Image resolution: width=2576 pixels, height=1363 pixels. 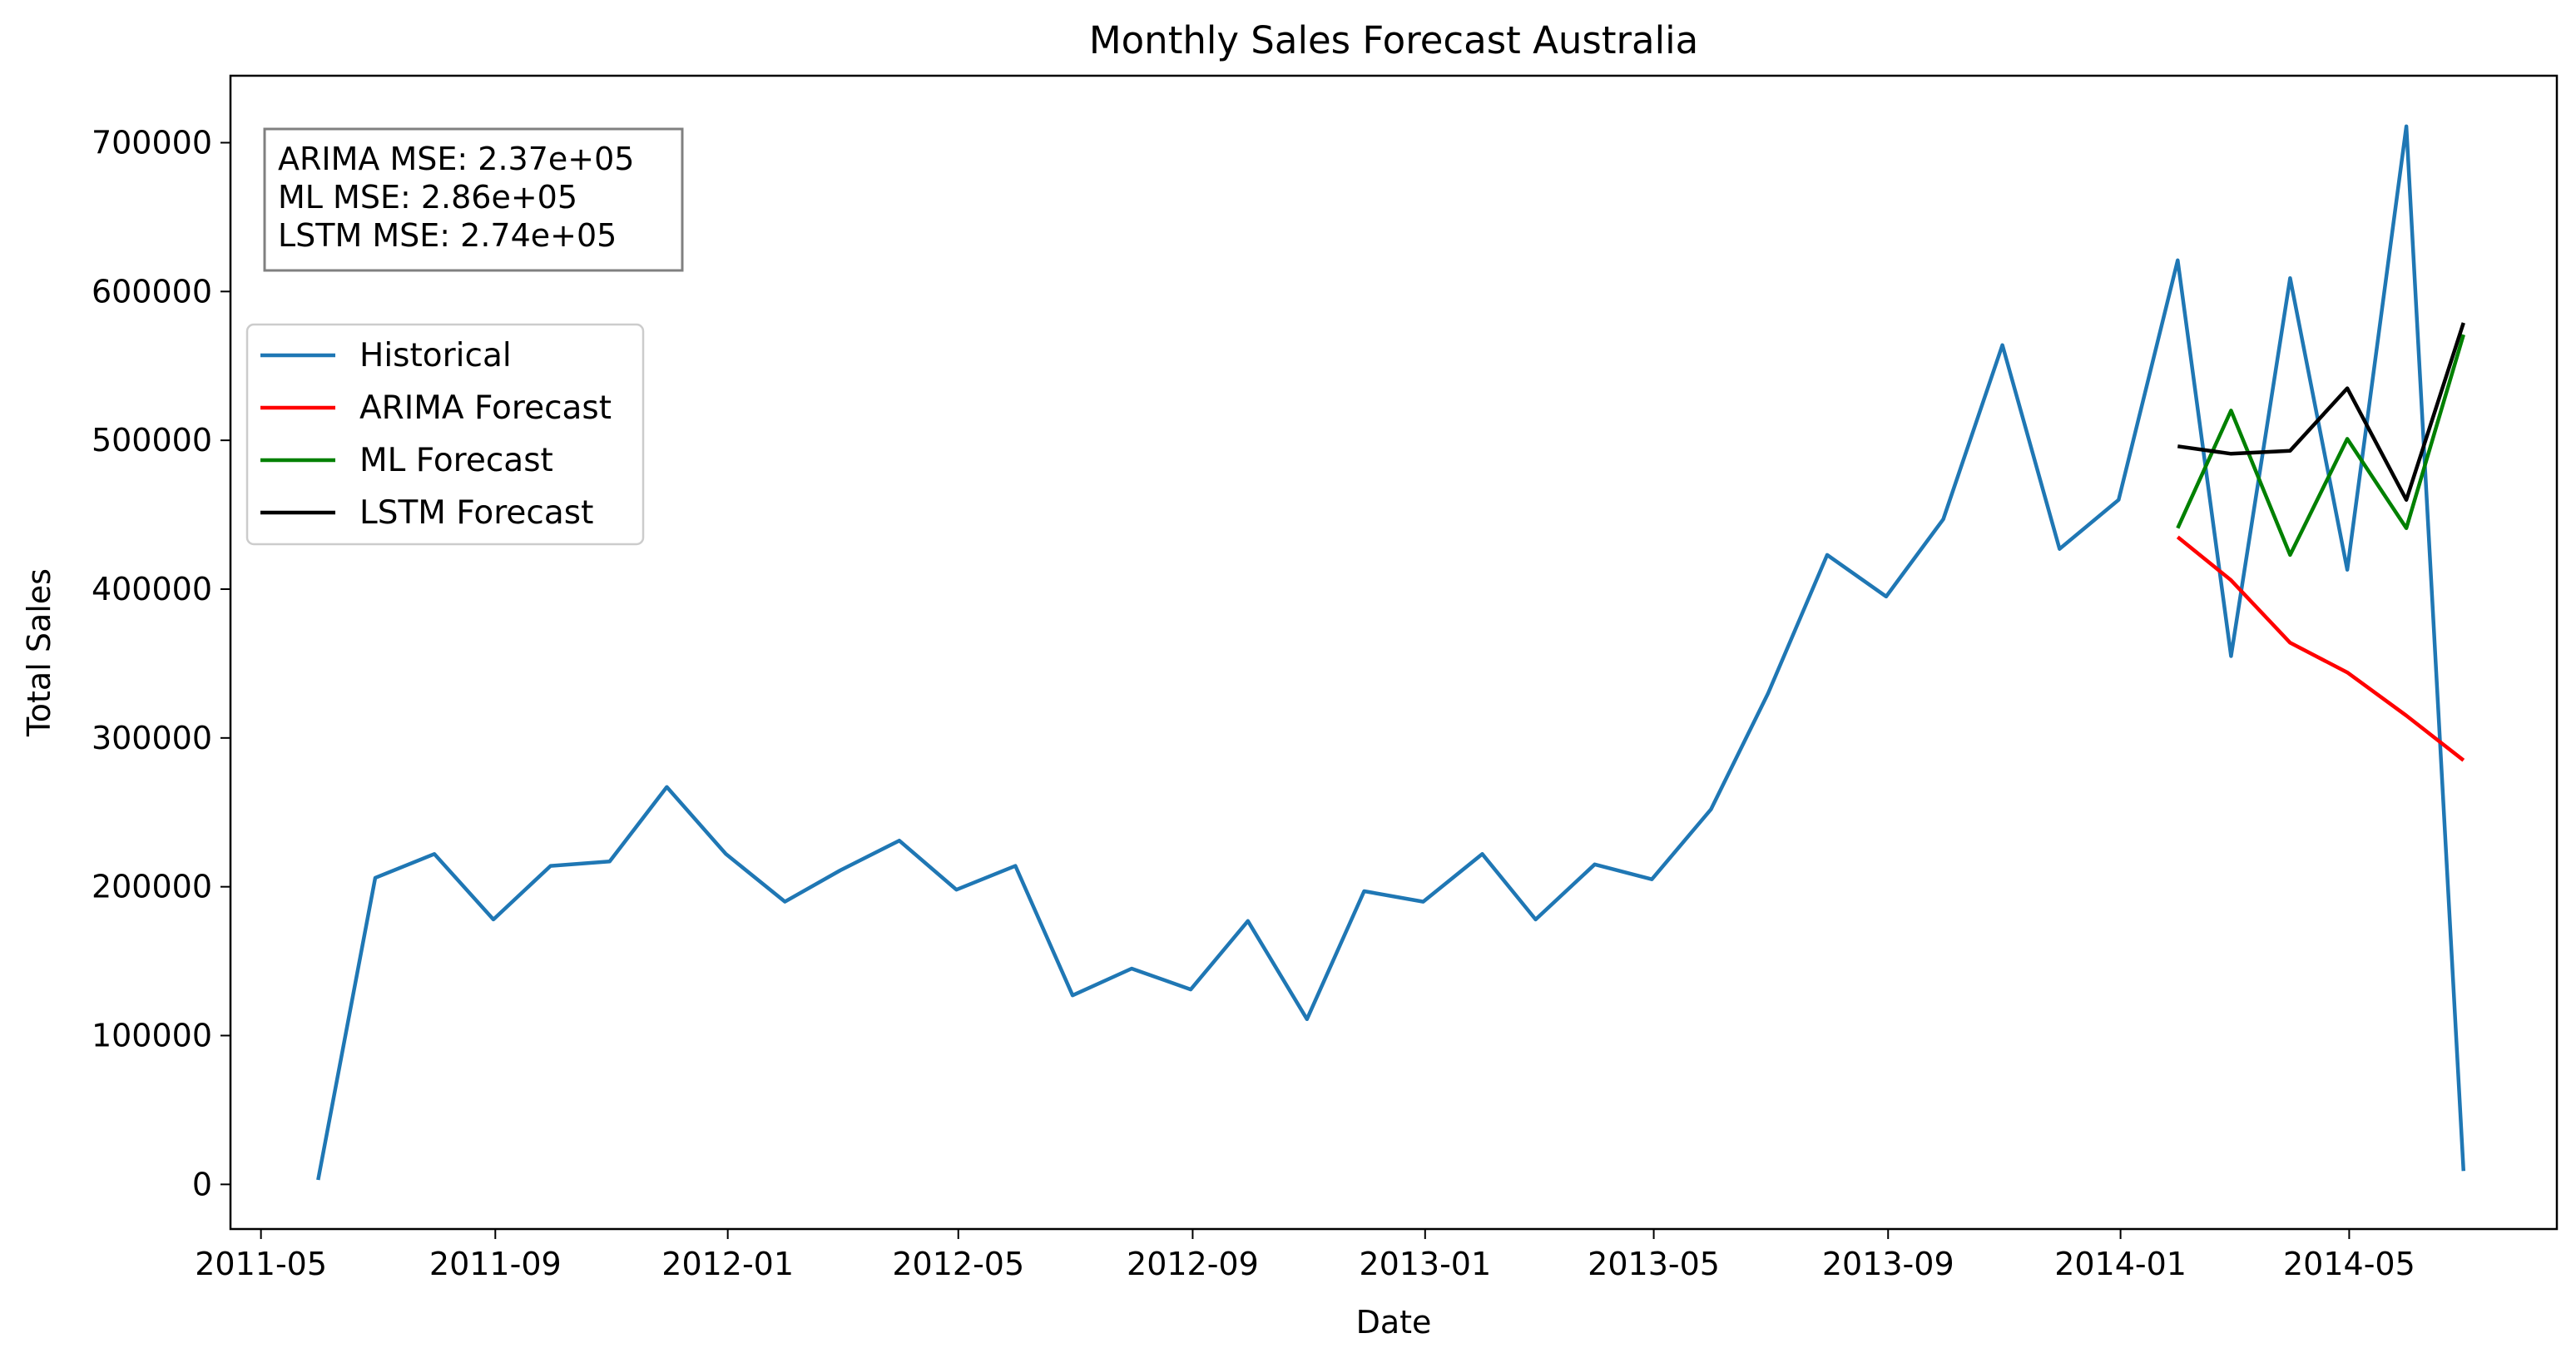 I want to click on series-line-arima-forecast, so click(x=2320, y=649).